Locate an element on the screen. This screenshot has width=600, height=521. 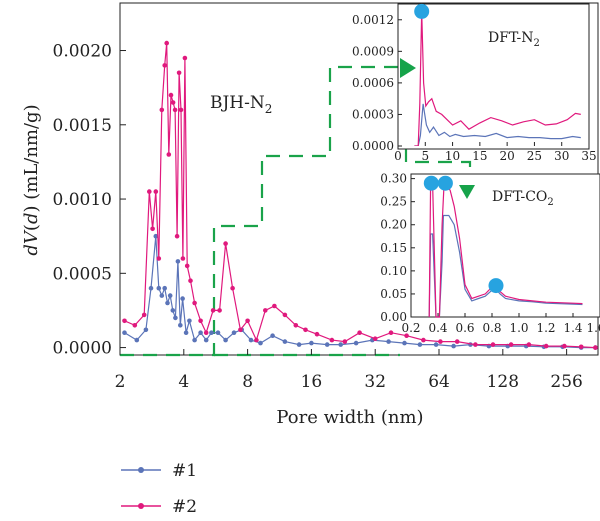
main-x-tick-label: 128 is located at coordinates (503, 382).